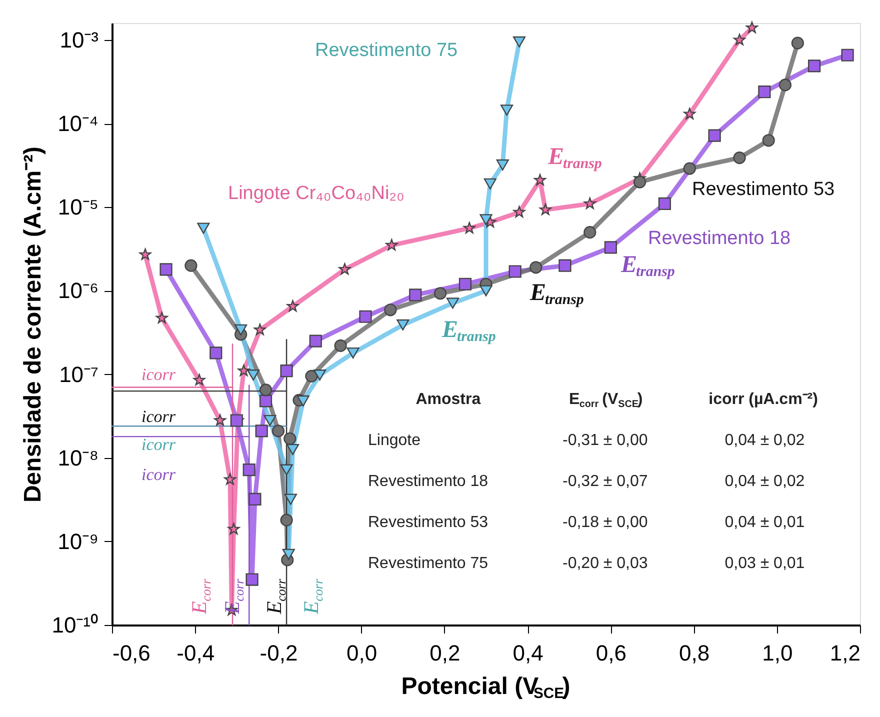 The width and height of the screenshot is (880, 717). Describe the element at coordinates (428, 563) in the screenshot. I see `annotation: Revestimento 75` at that location.